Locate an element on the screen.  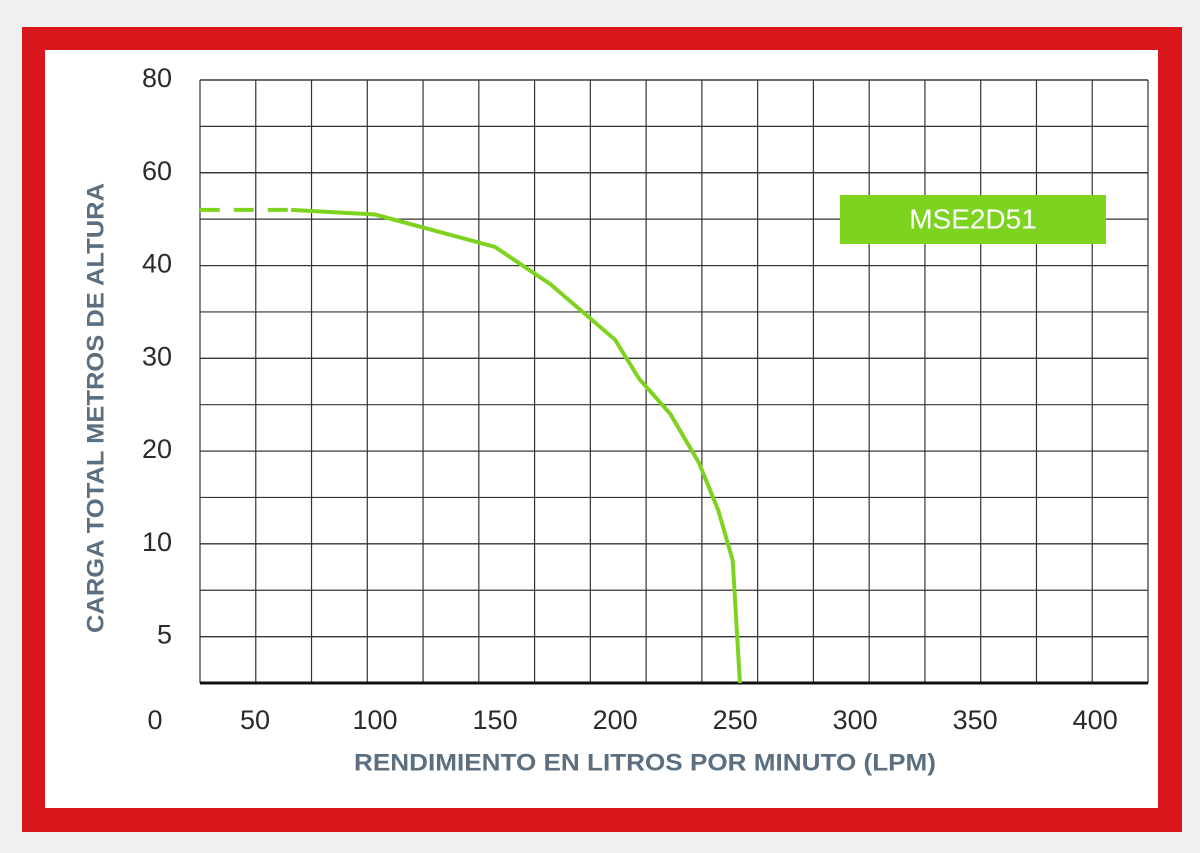
x-tick-label: 100 is located at coordinates (375, 720).